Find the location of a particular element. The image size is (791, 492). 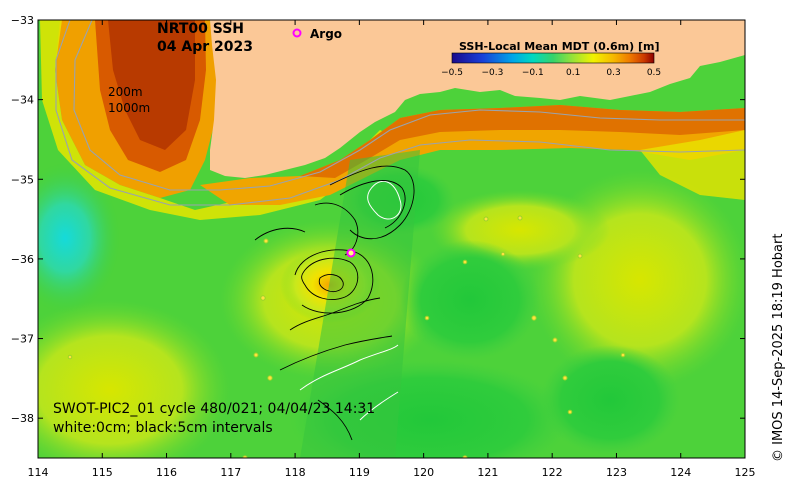

x-tick-label: 125 is located at coordinates (745, 472).